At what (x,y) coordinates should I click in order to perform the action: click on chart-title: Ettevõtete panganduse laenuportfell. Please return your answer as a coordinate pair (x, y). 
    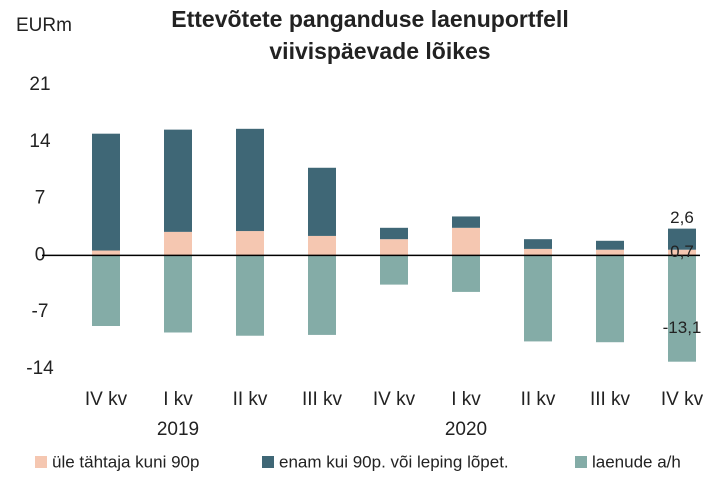
    Looking at the image, I should click on (369, 19).